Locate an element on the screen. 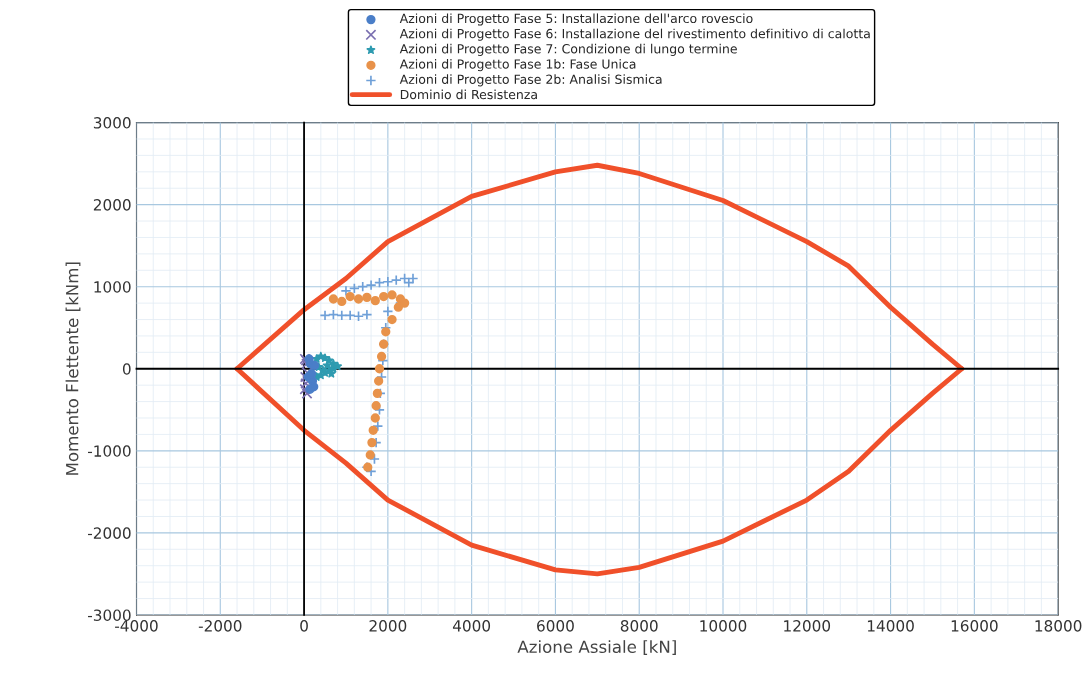 The image size is (1092, 681). legend-label: Azioni di Progetto Fase 7: Condizione di lungo termine is located at coordinates (568, 49).